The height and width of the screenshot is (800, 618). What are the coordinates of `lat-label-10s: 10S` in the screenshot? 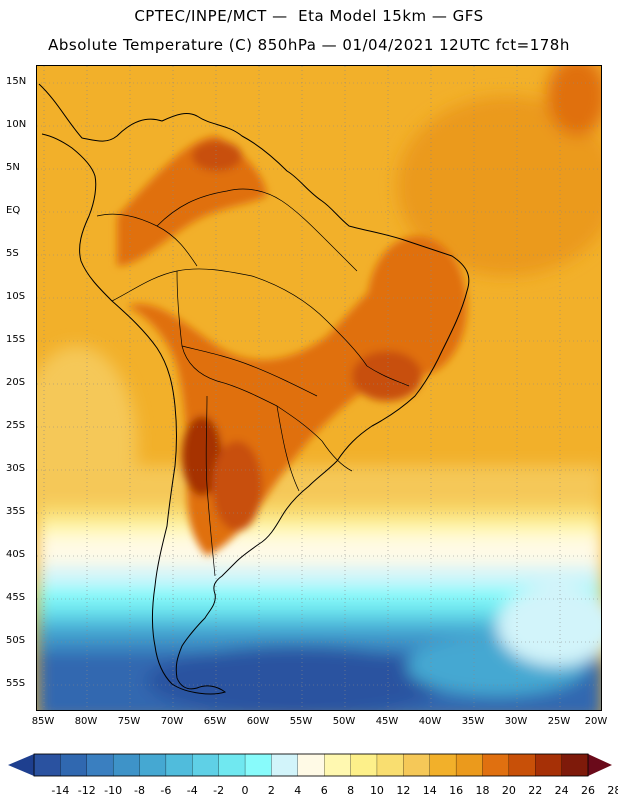 It's located at (16, 296).